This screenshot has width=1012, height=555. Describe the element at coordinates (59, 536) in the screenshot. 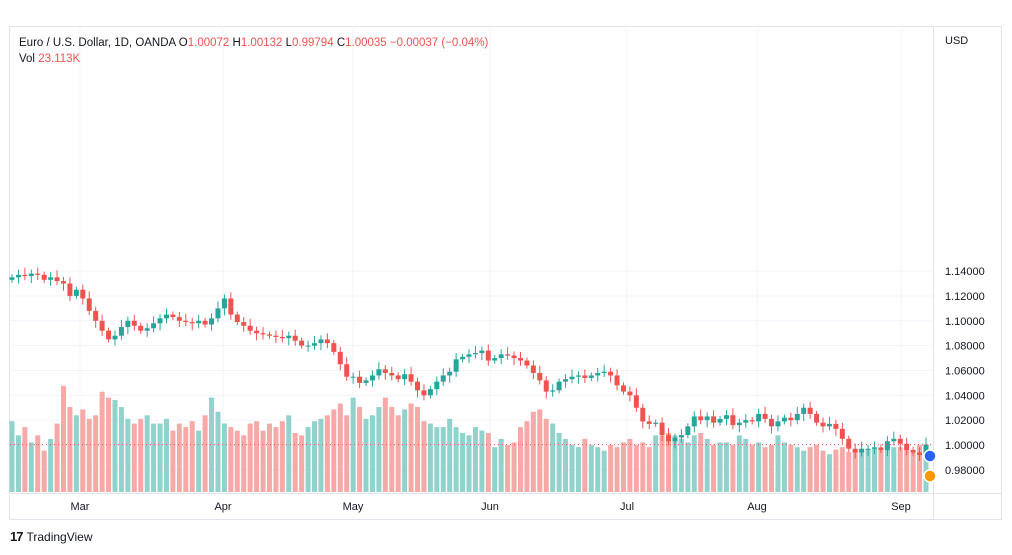

I see `brand-name: TradingView` at that location.